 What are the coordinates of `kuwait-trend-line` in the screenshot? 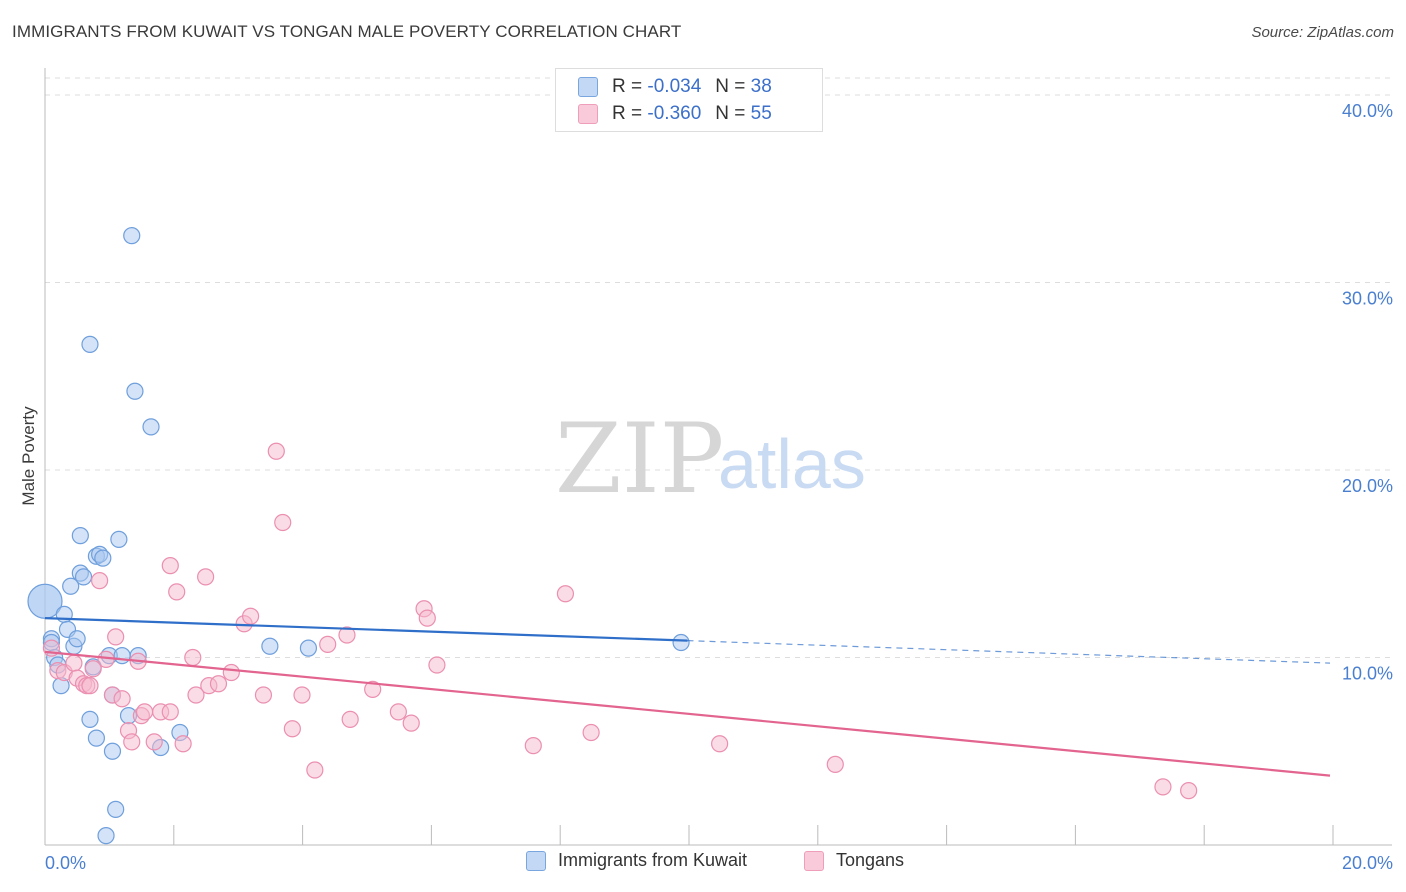 It's located at (366, 629).